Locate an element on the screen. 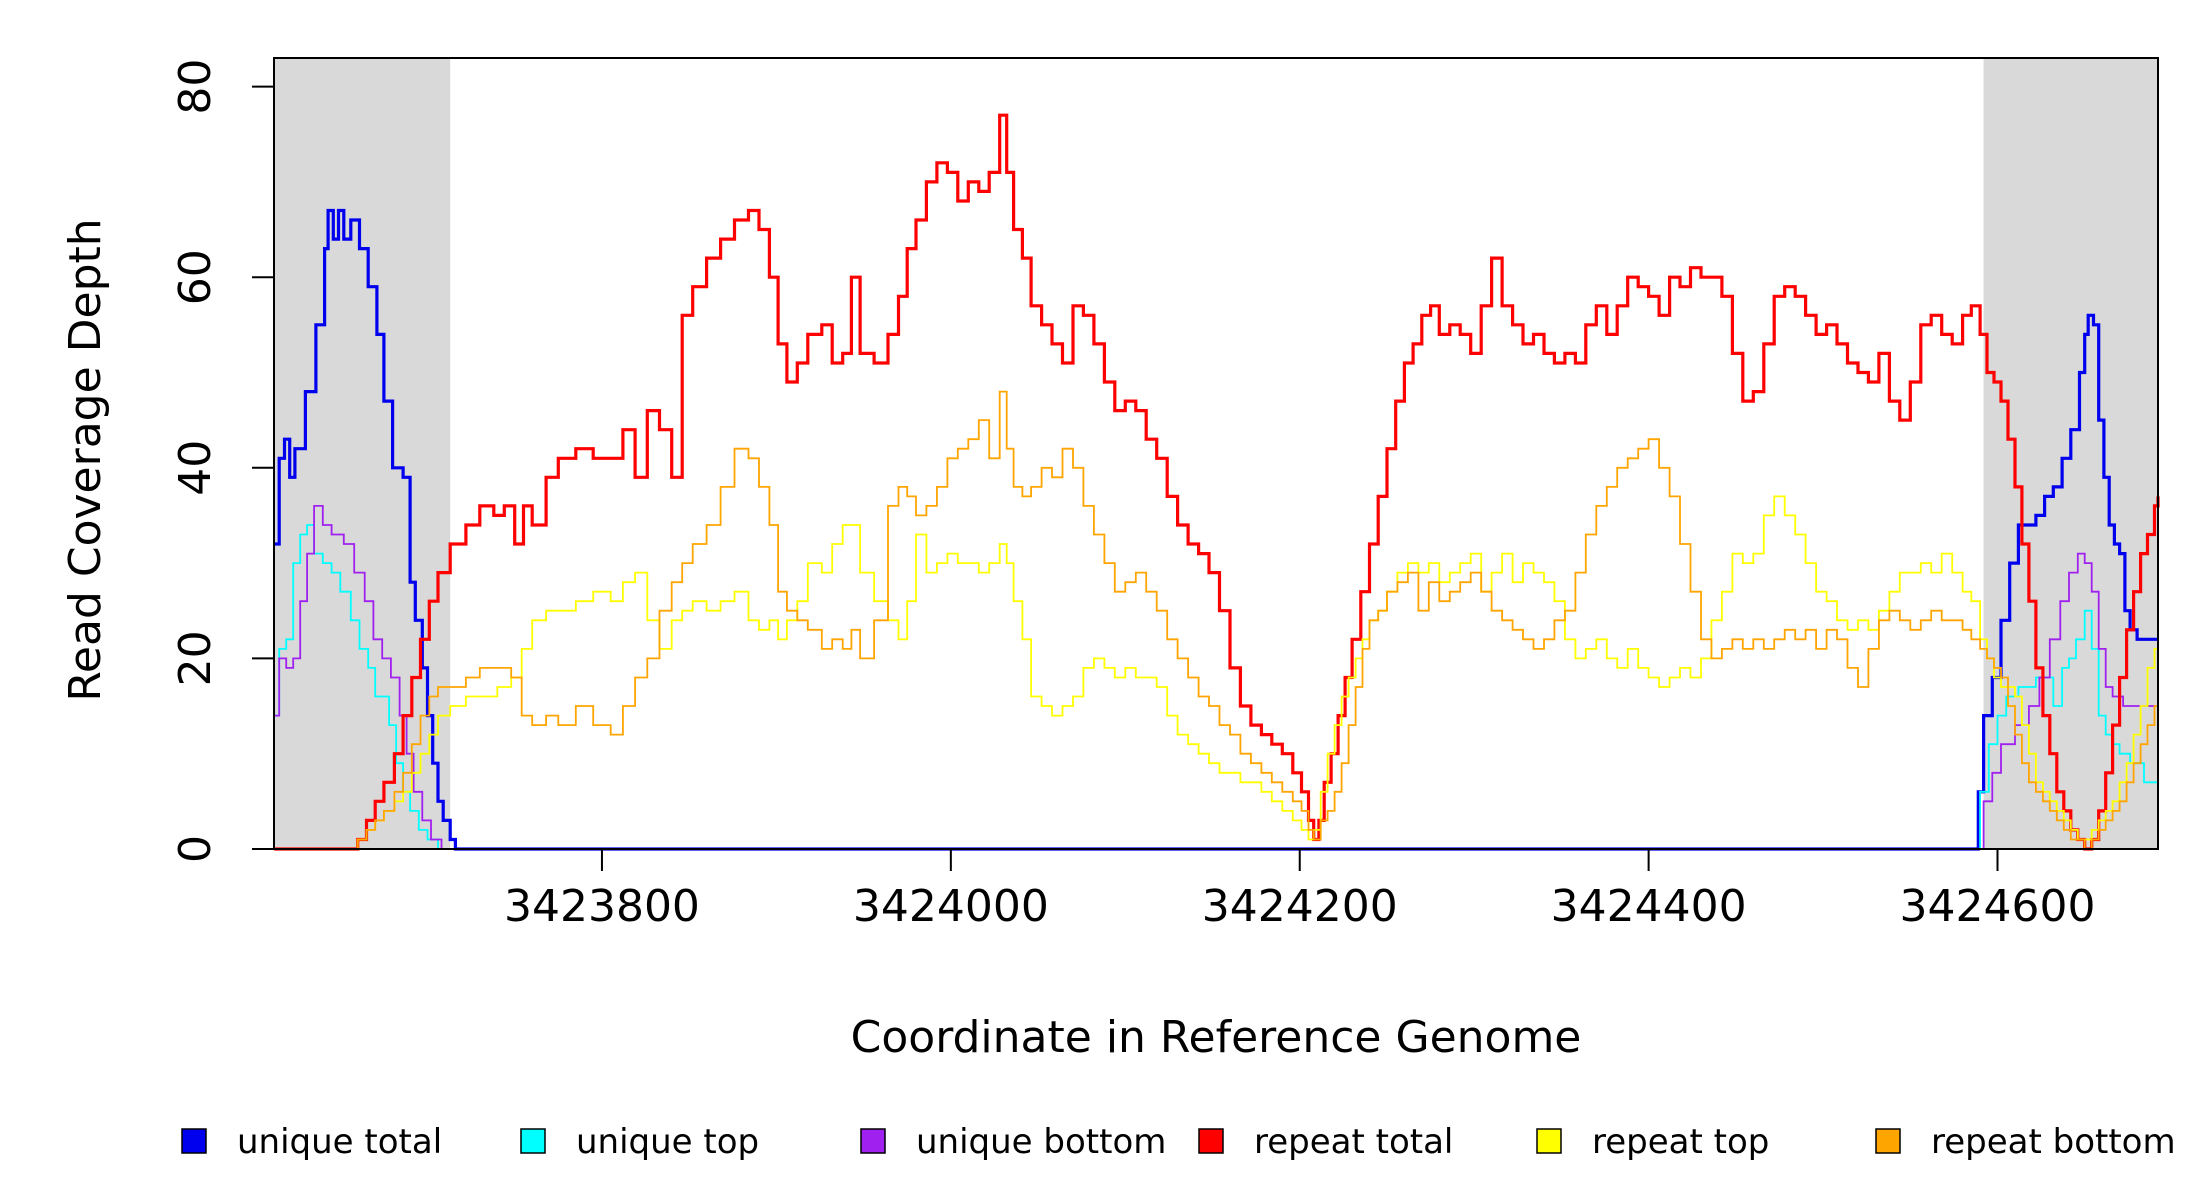 The width and height of the screenshot is (2200, 1204). legend-item-unique-bottom: unique bottom is located at coordinates (1013, 1142).